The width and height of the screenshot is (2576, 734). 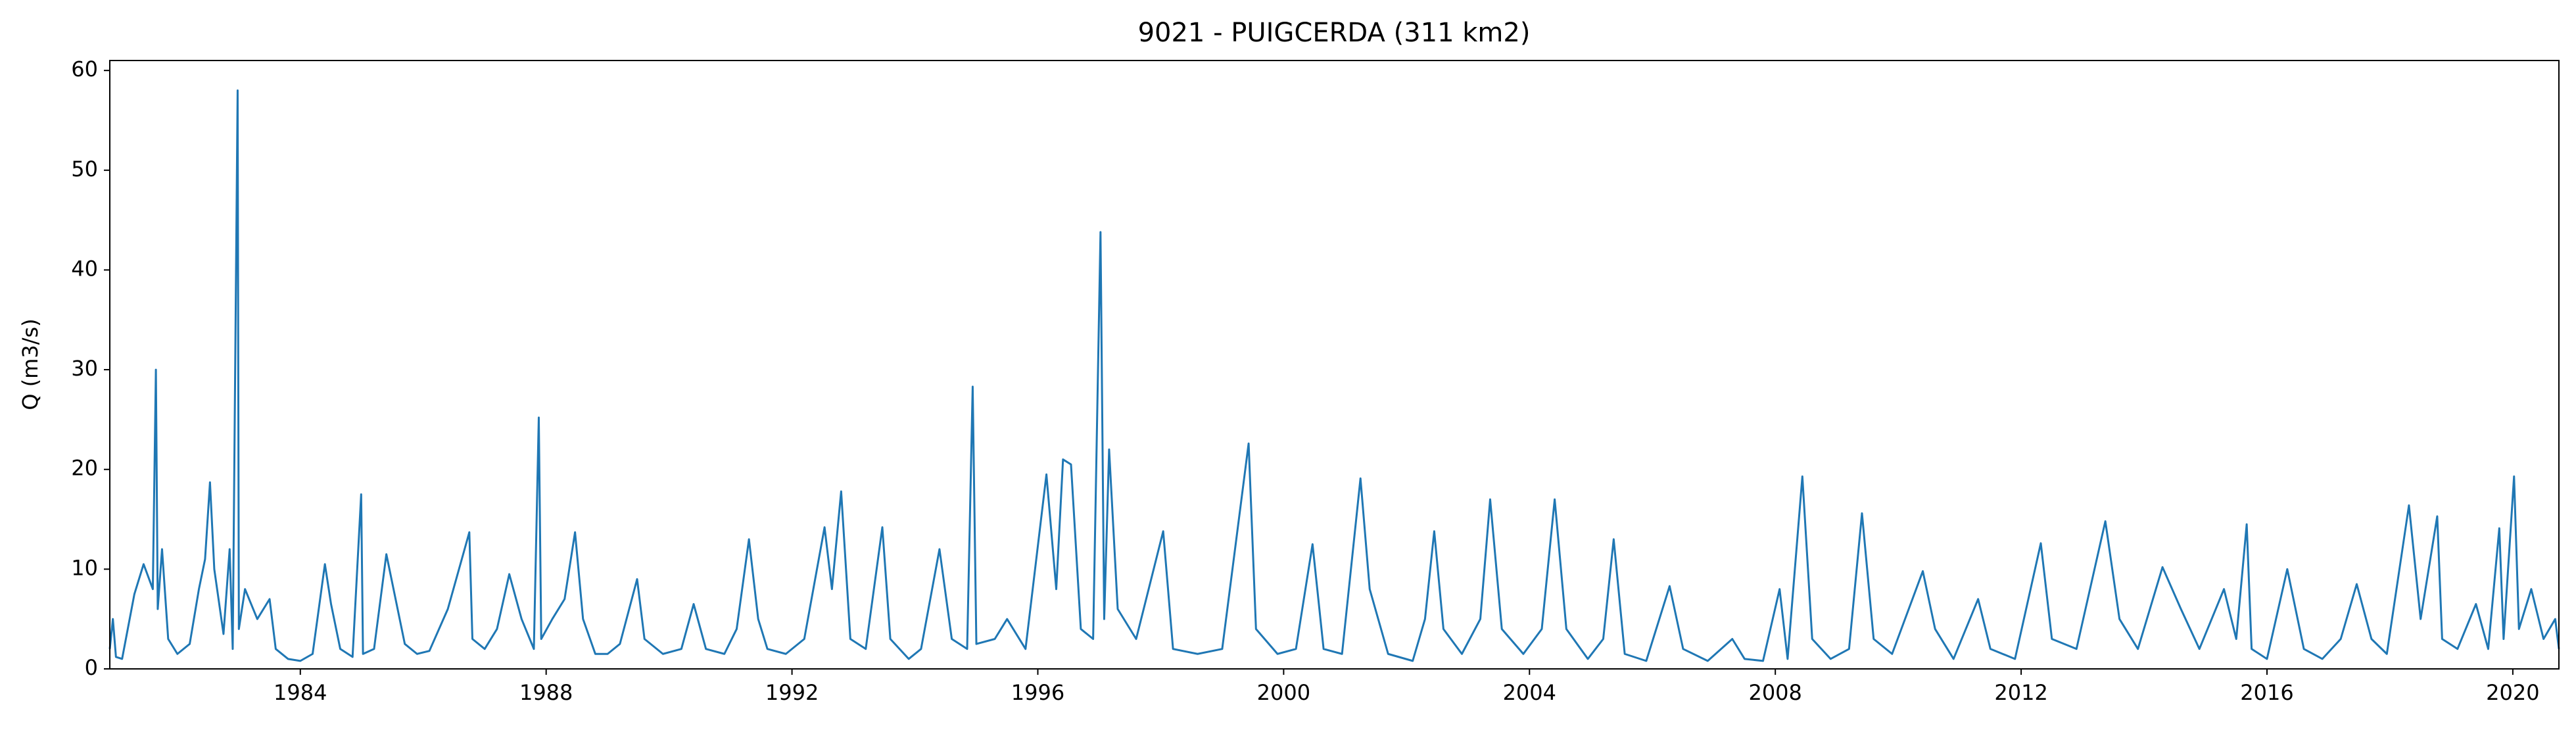 What do you see at coordinates (85, 567) in the screenshot?
I see `y-tick-label: 10` at bounding box center [85, 567].